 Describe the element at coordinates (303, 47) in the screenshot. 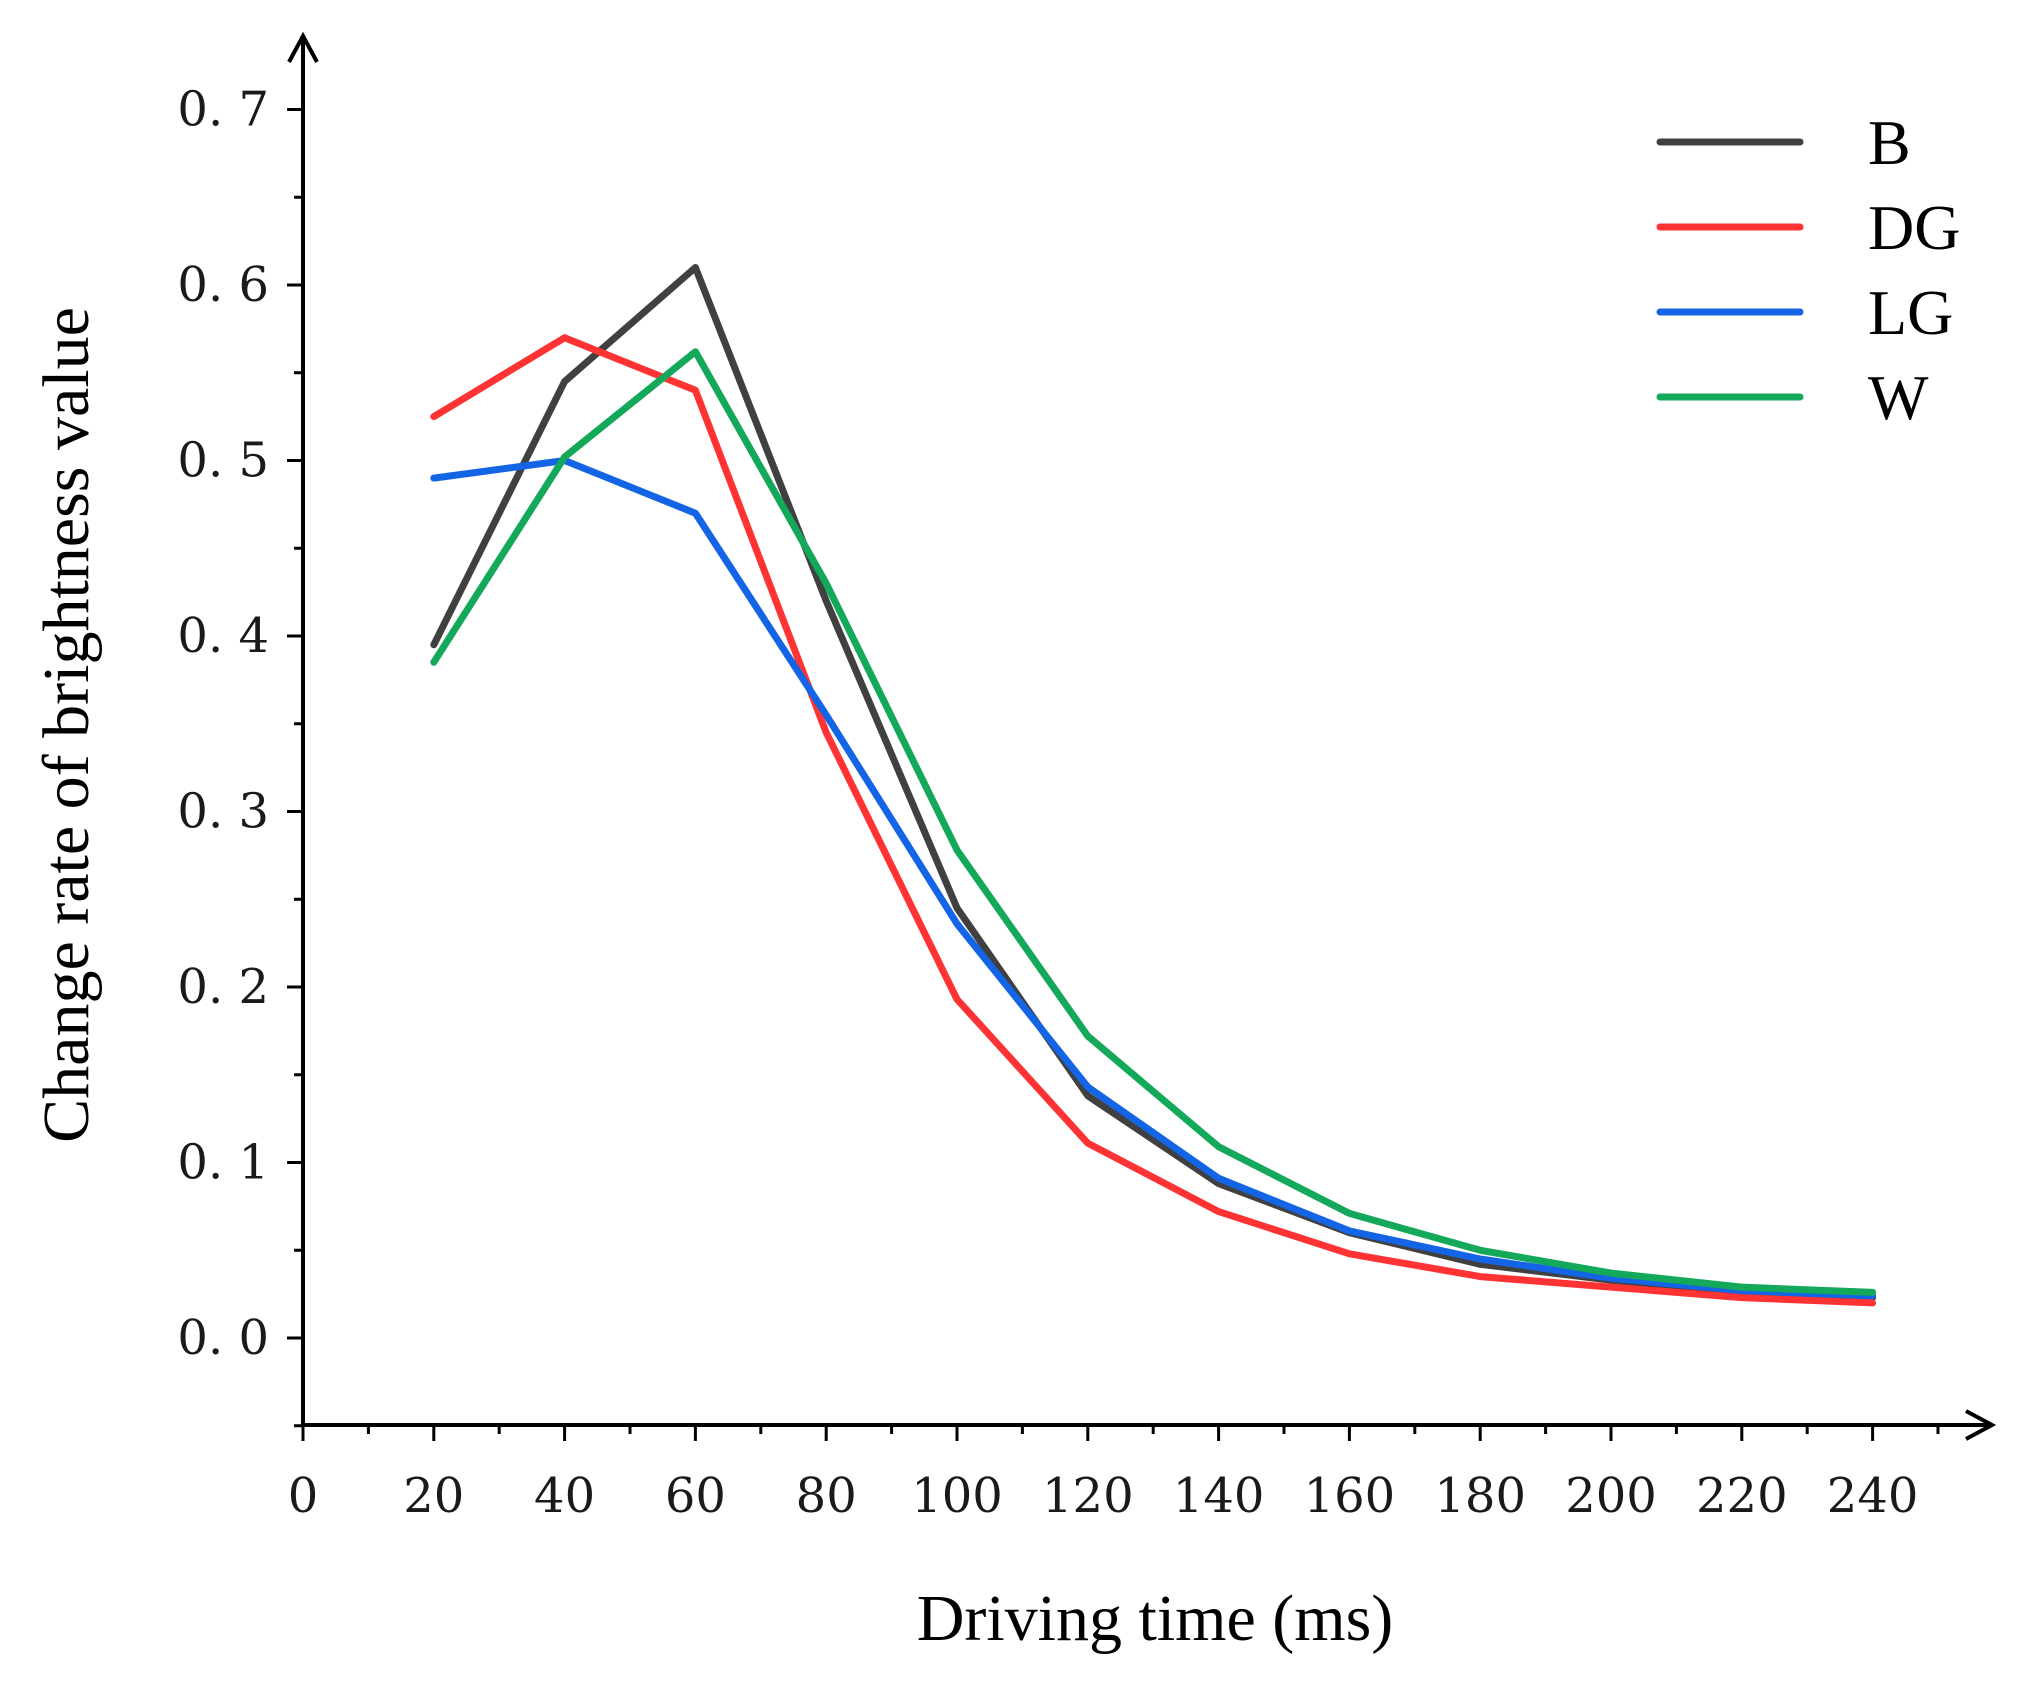

I see `y-axis-arrow` at that location.